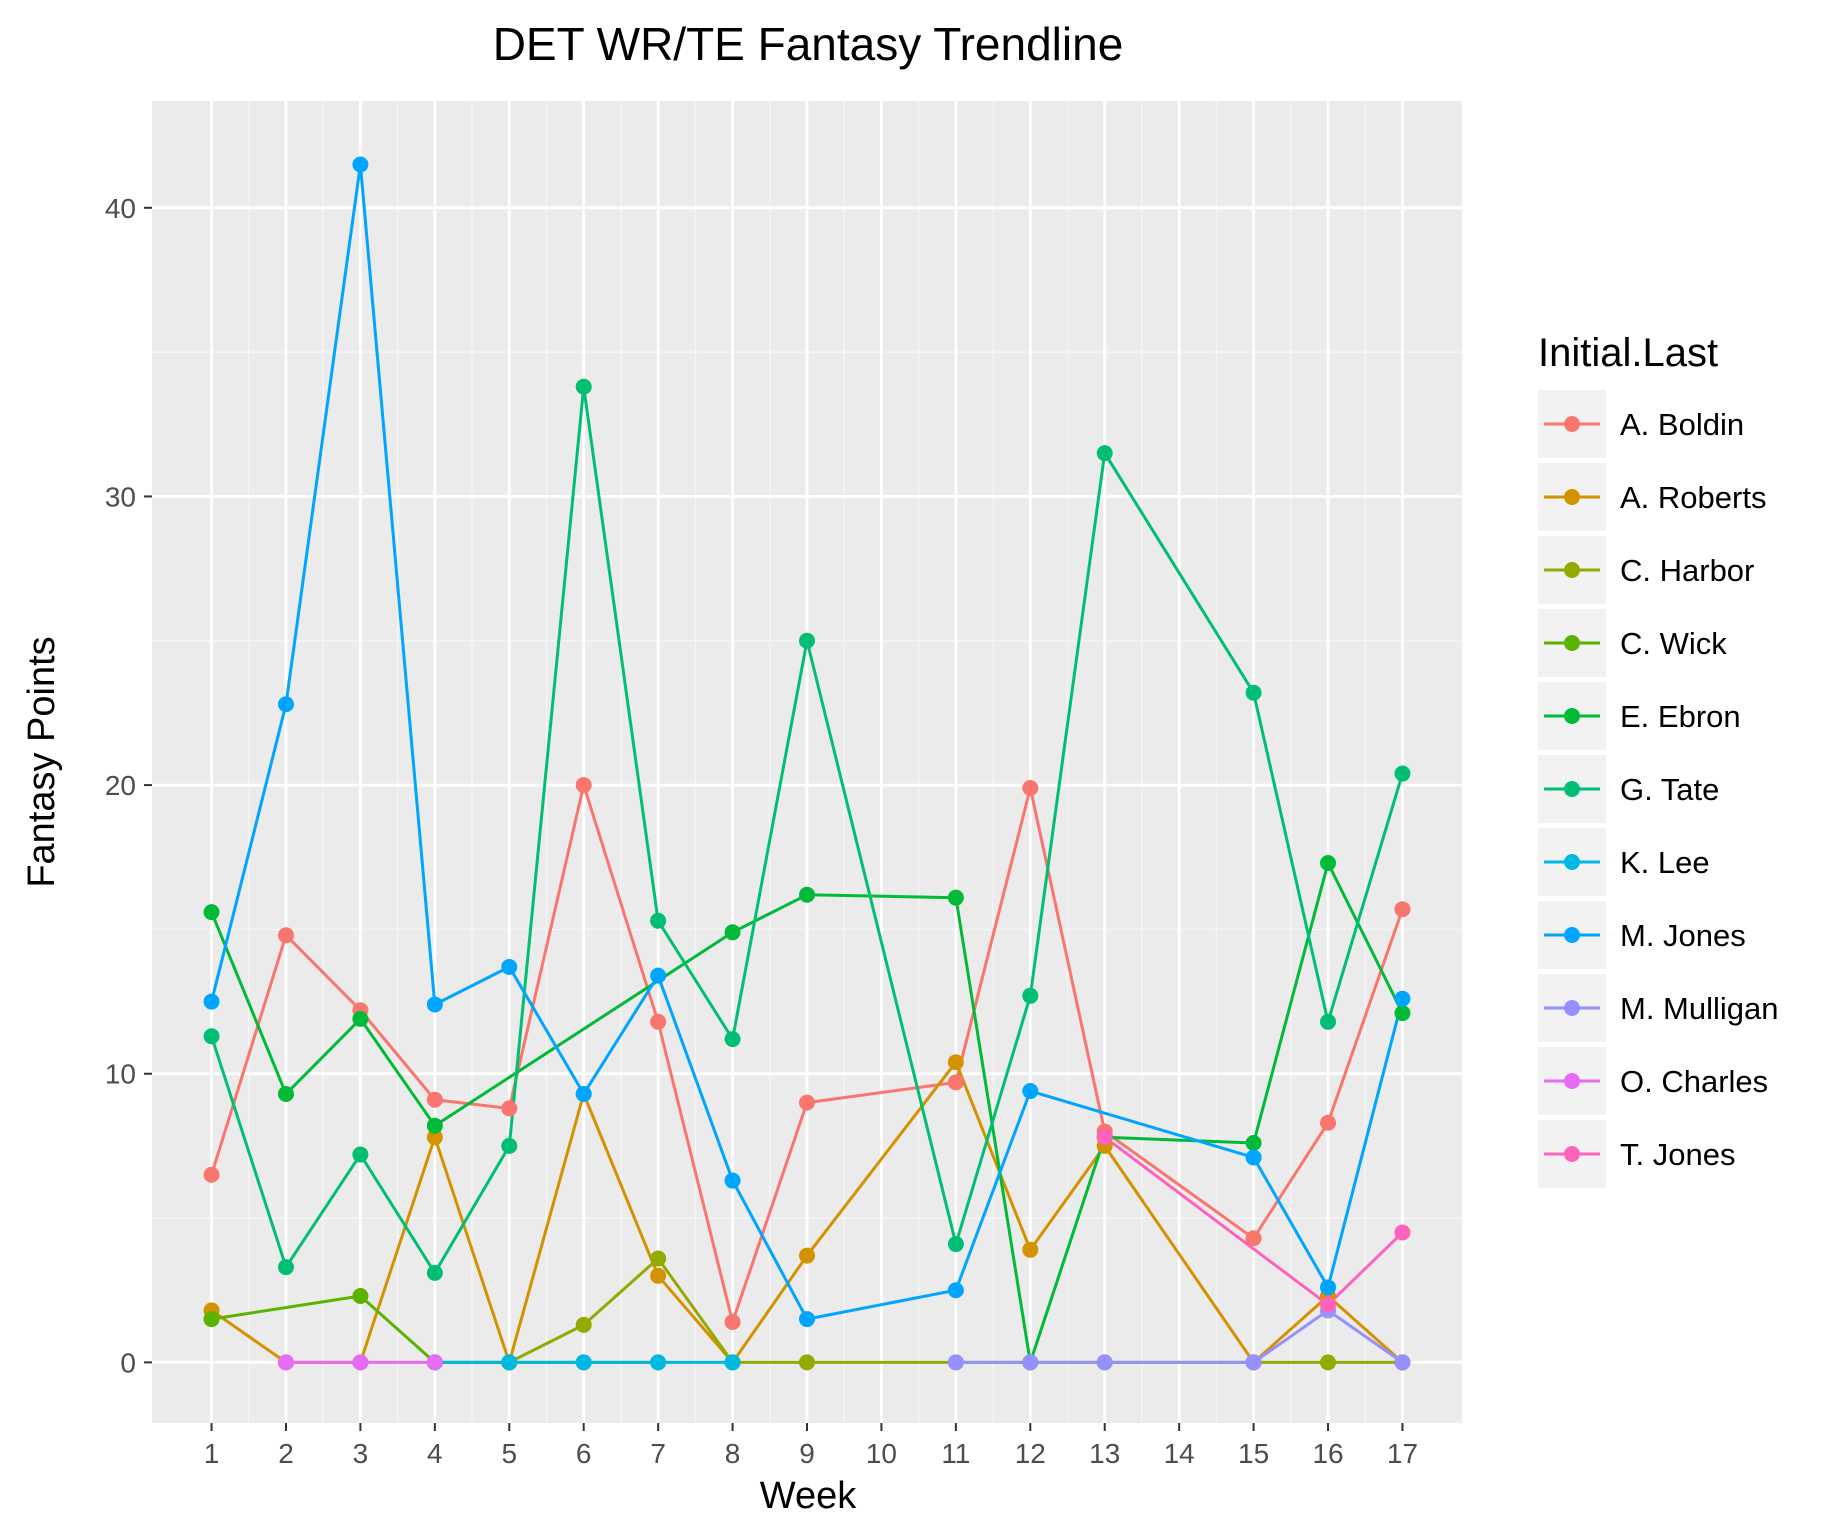  Describe the element at coordinates (361, 1453) in the screenshot. I see `x-tick-label: 3` at that location.